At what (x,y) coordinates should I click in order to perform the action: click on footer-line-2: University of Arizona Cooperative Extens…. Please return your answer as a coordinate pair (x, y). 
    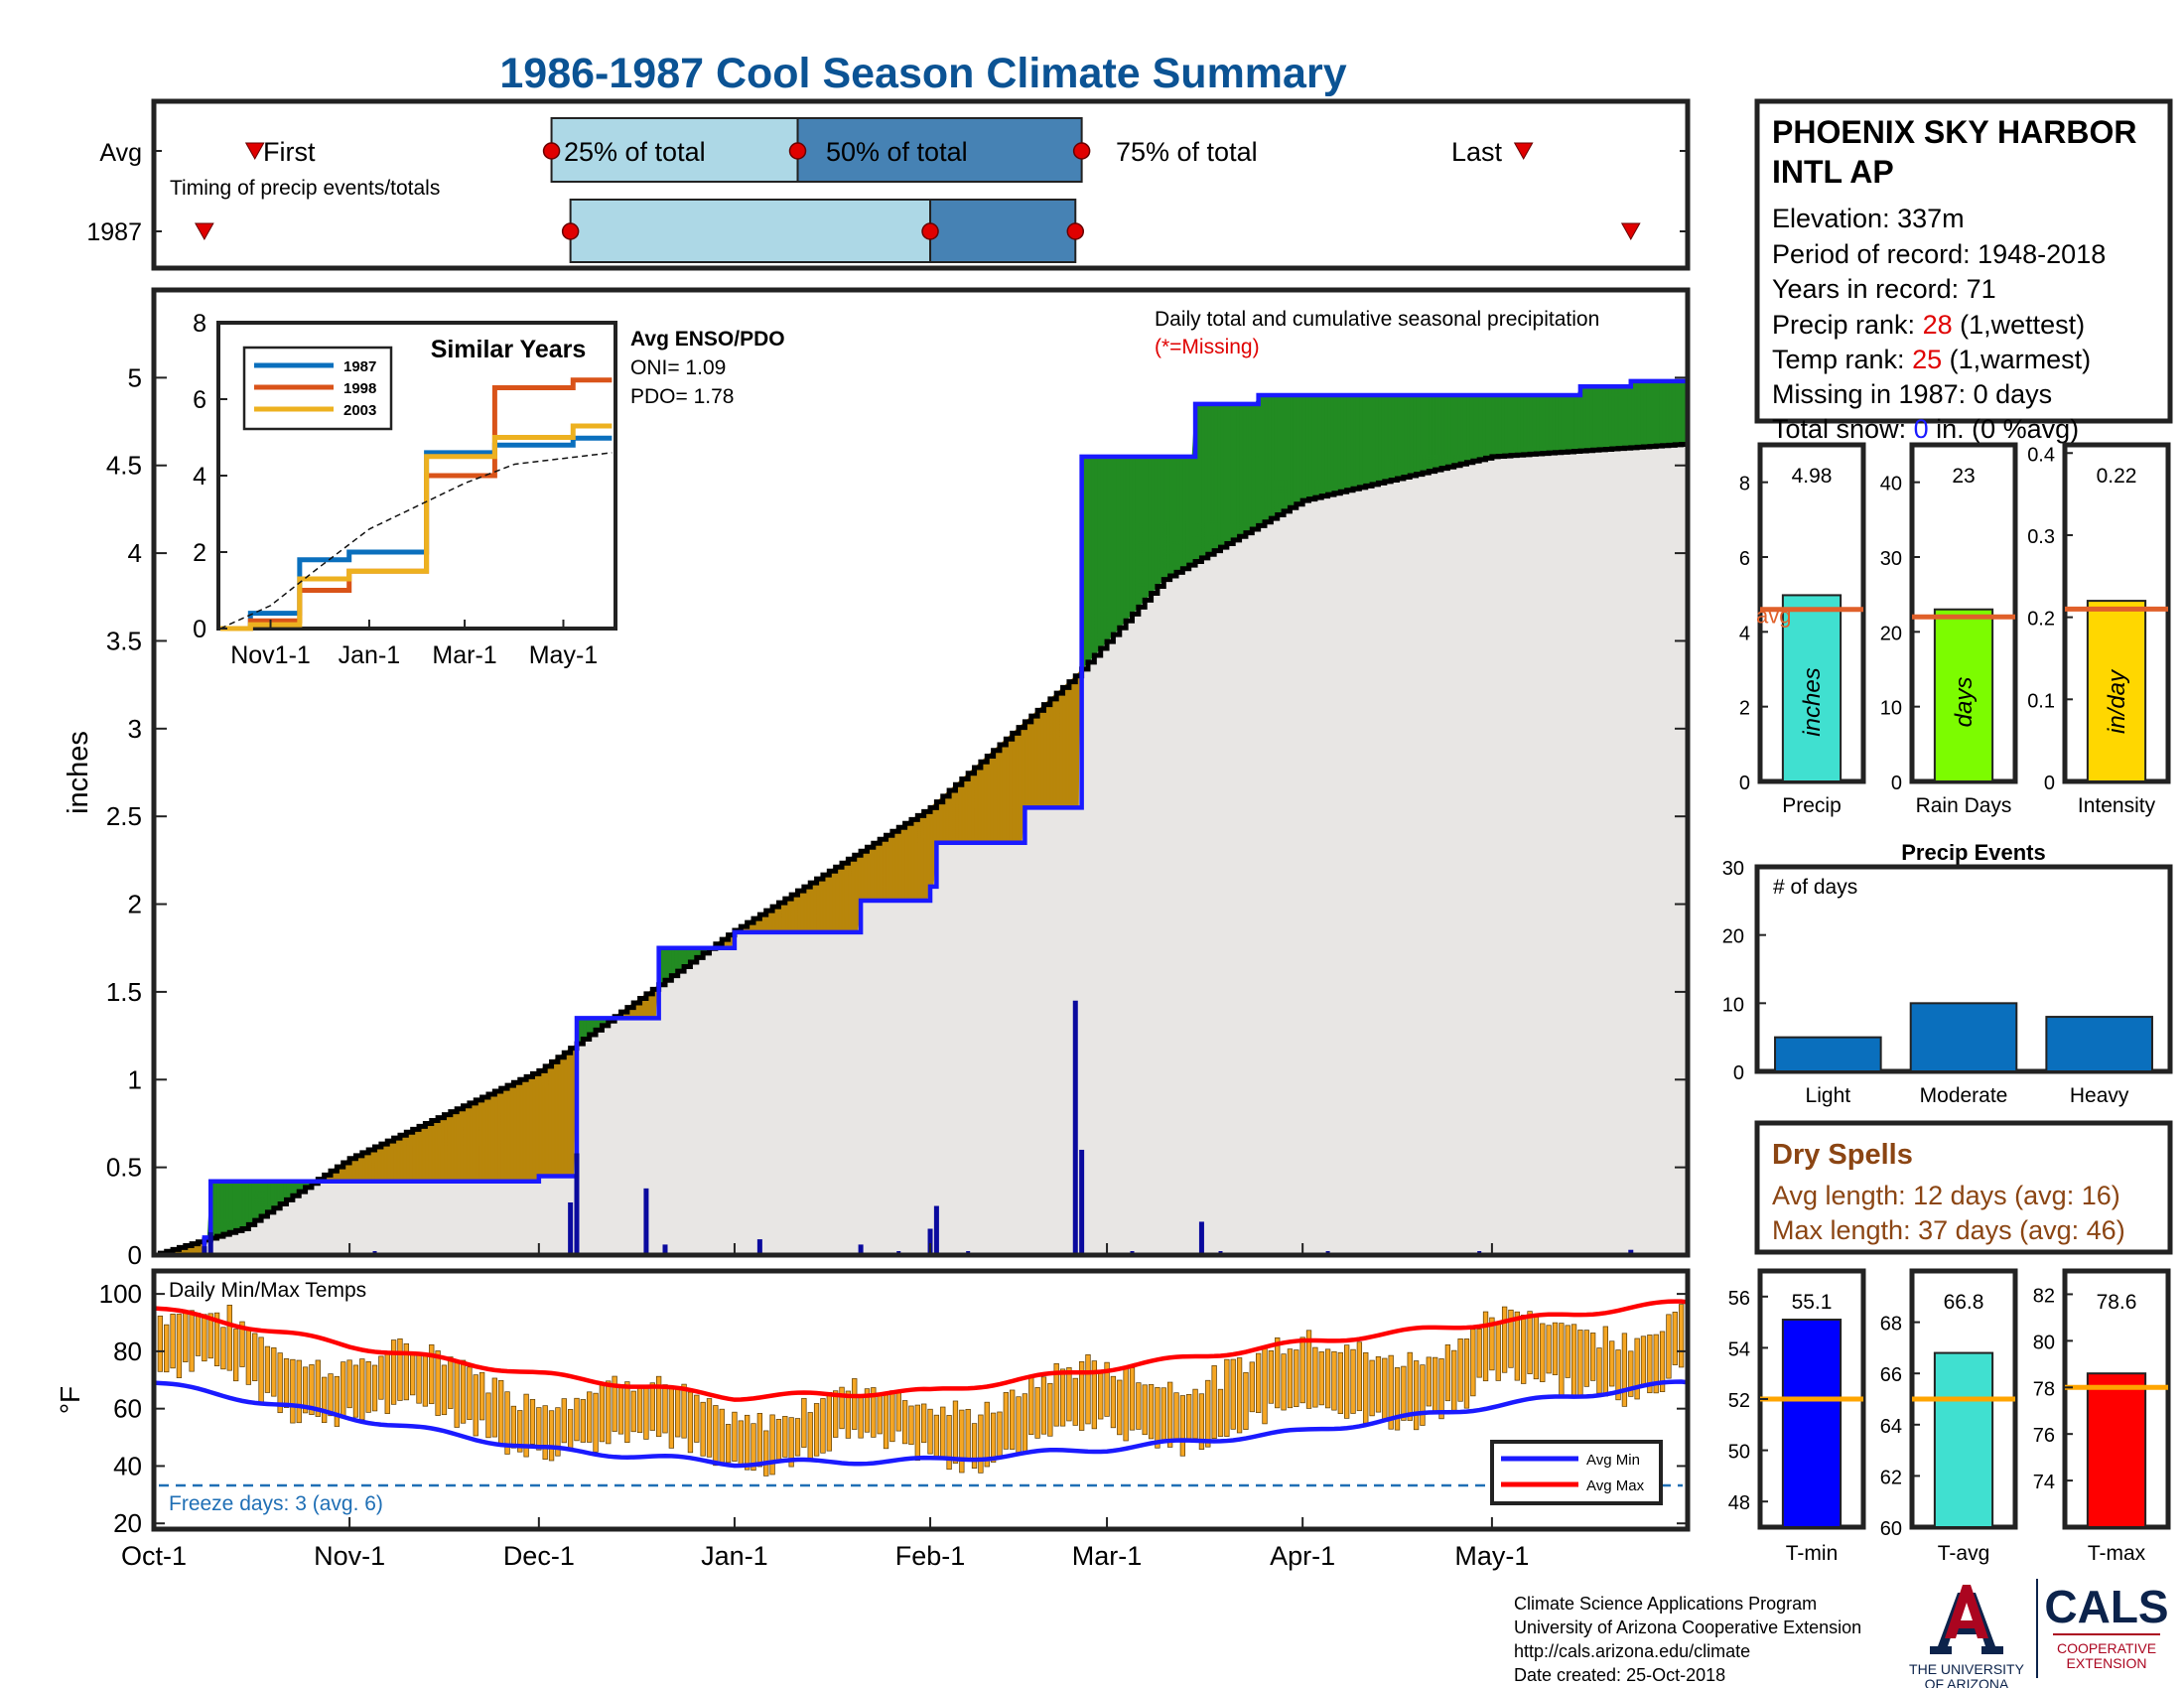
    Looking at the image, I should click on (1687, 1627).